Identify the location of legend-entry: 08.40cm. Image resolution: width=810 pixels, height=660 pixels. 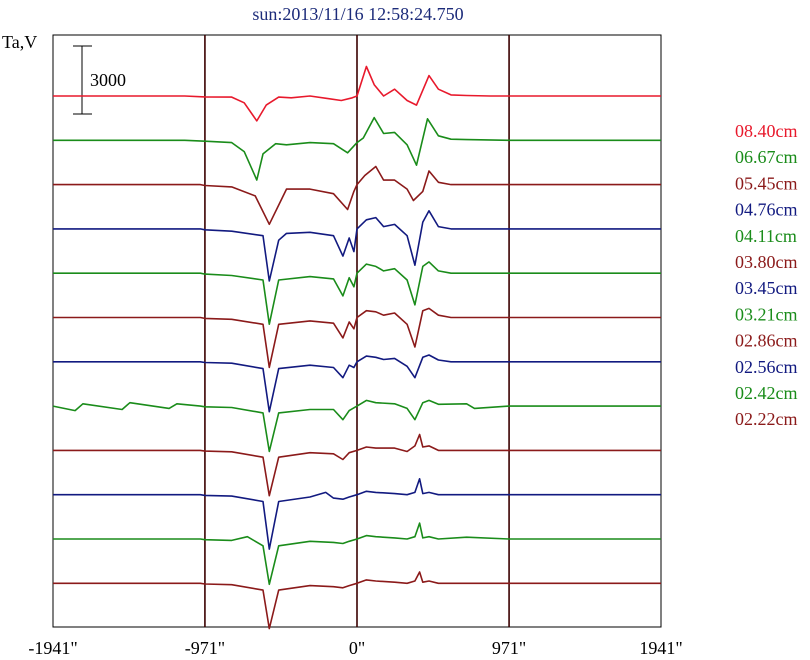
(766, 131).